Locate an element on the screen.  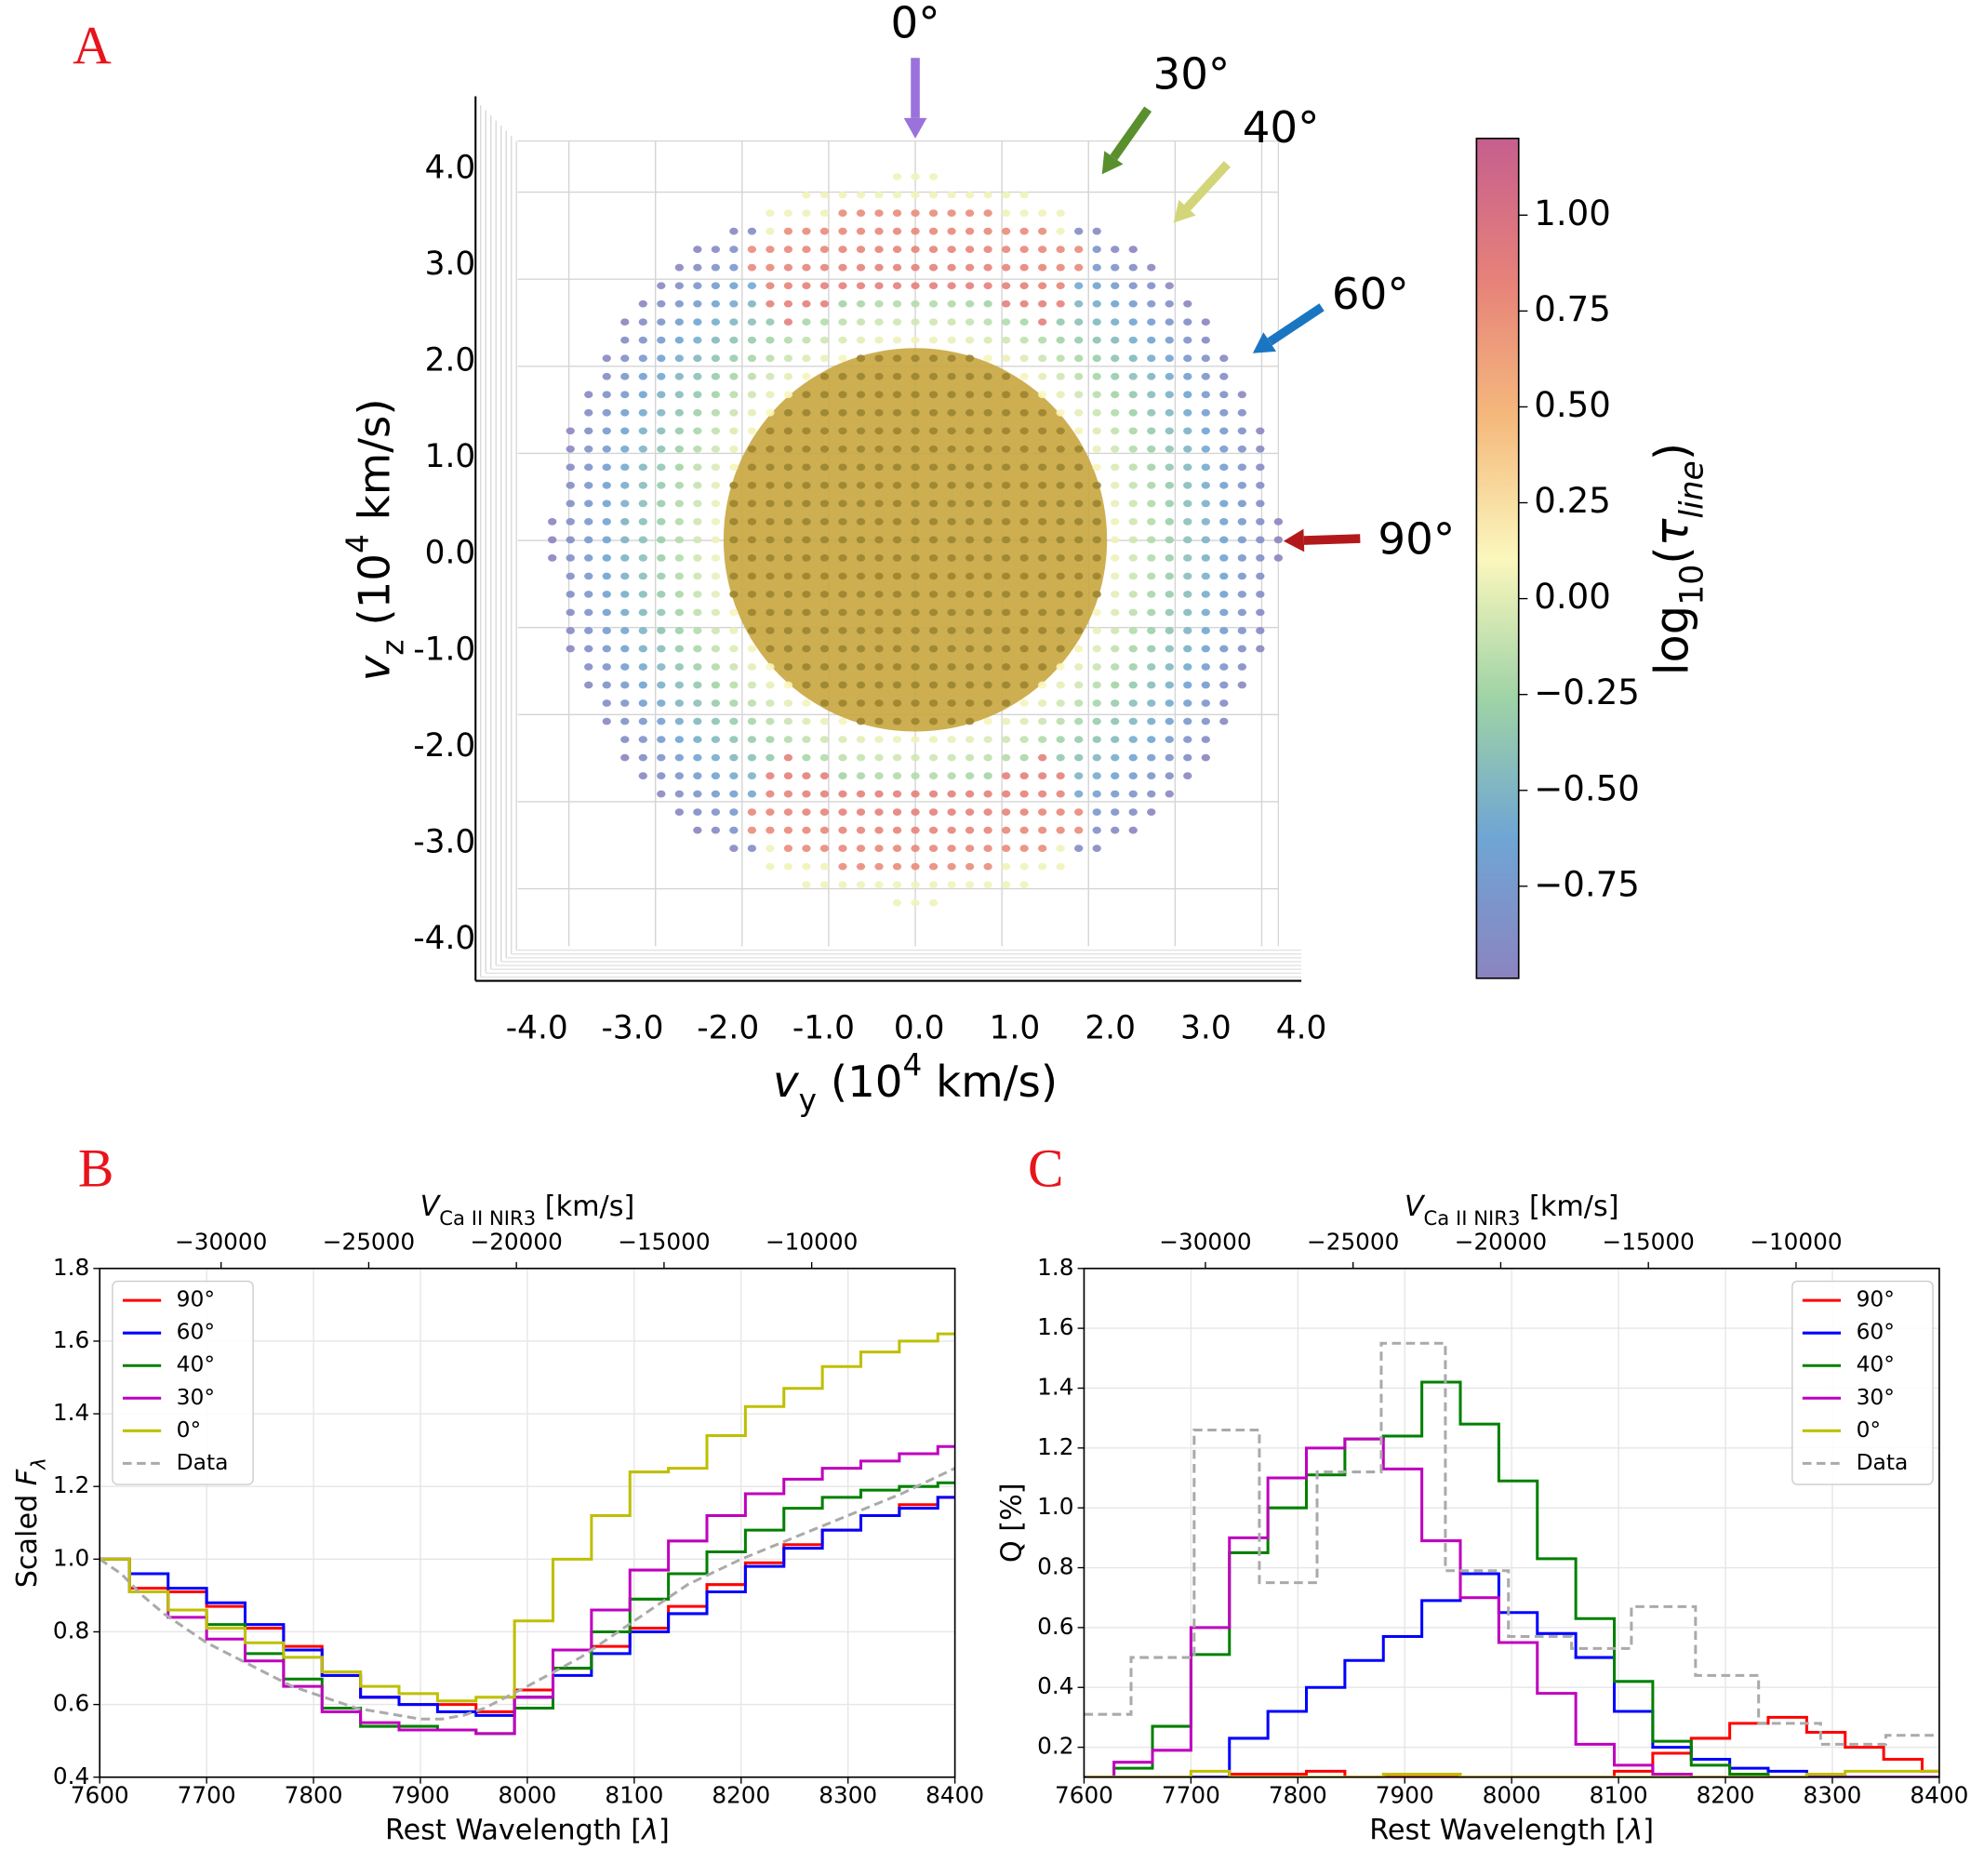
arrow-shaft is located at coordinates (1207, 186).